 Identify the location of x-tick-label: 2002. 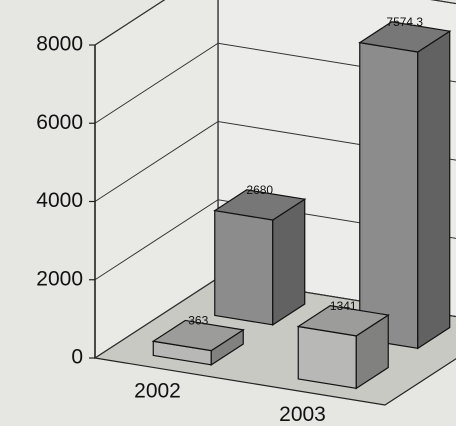
(157, 390).